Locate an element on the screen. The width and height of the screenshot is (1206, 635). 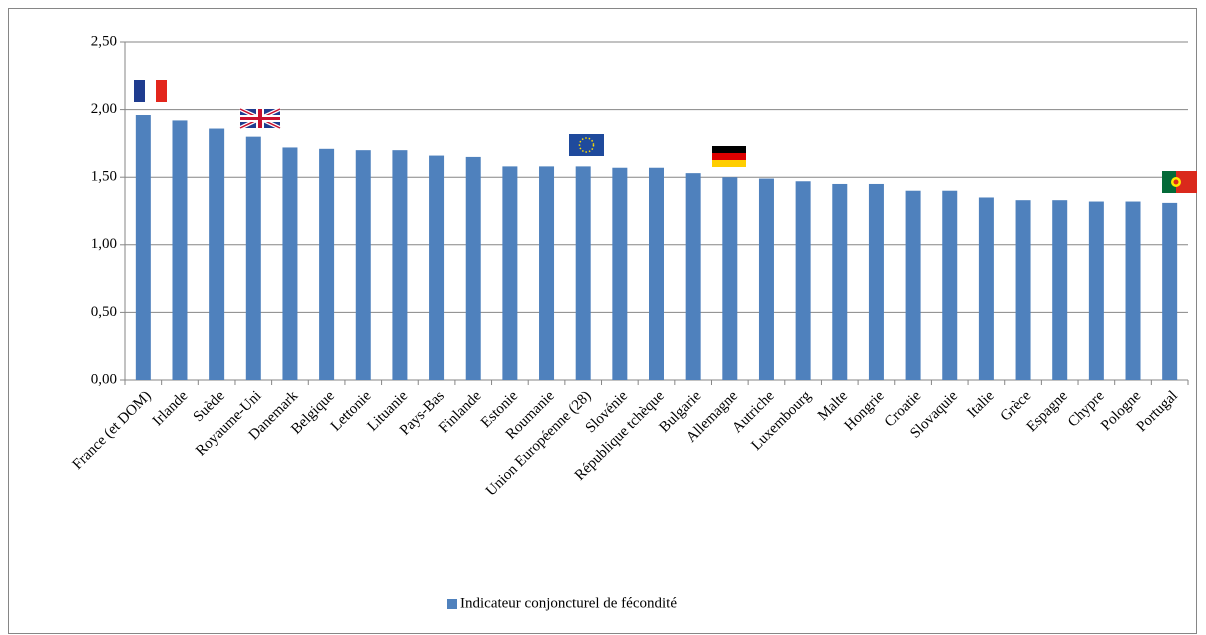
legend-swatch is located at coordinates (452, 604).